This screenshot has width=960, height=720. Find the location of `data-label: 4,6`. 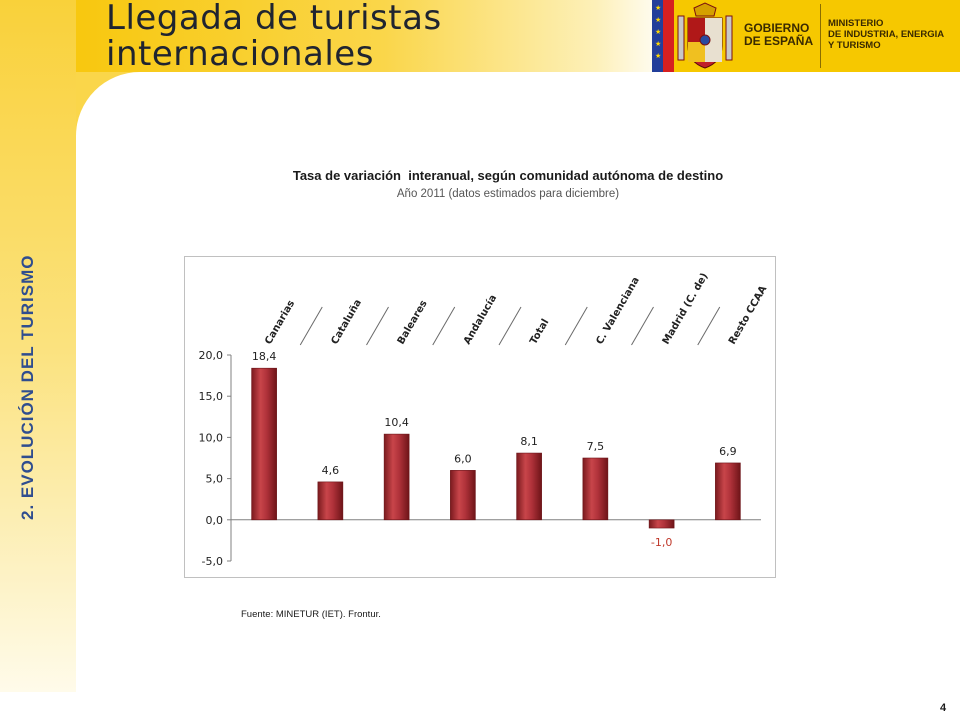

data-label: 4,6 is located at coordinates (331, 470).